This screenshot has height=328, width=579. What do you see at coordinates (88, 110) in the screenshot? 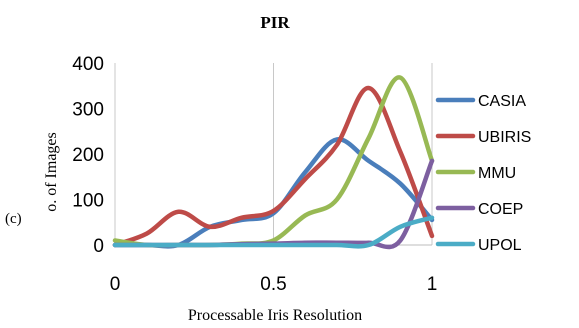
I see `y-tick-label: 300` at bounding box center [88, 110].